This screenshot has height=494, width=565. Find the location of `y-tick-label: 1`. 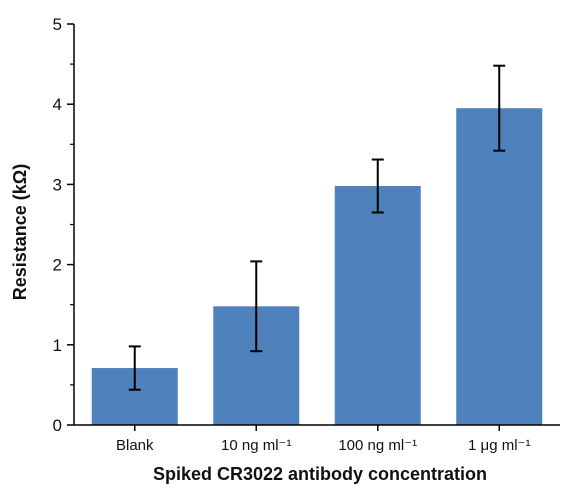

y-tick-label: 1 is located at coordinates (57, 345).